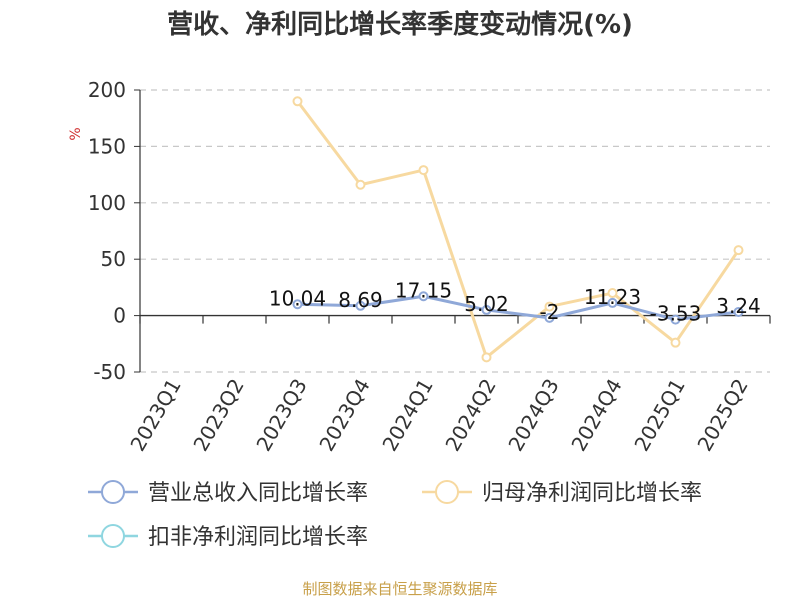 This screenshot has height=600, width=800. Describe the element at coordinates (107, 90) in the screenshot. I see `y-tick-label: 200` at that location.